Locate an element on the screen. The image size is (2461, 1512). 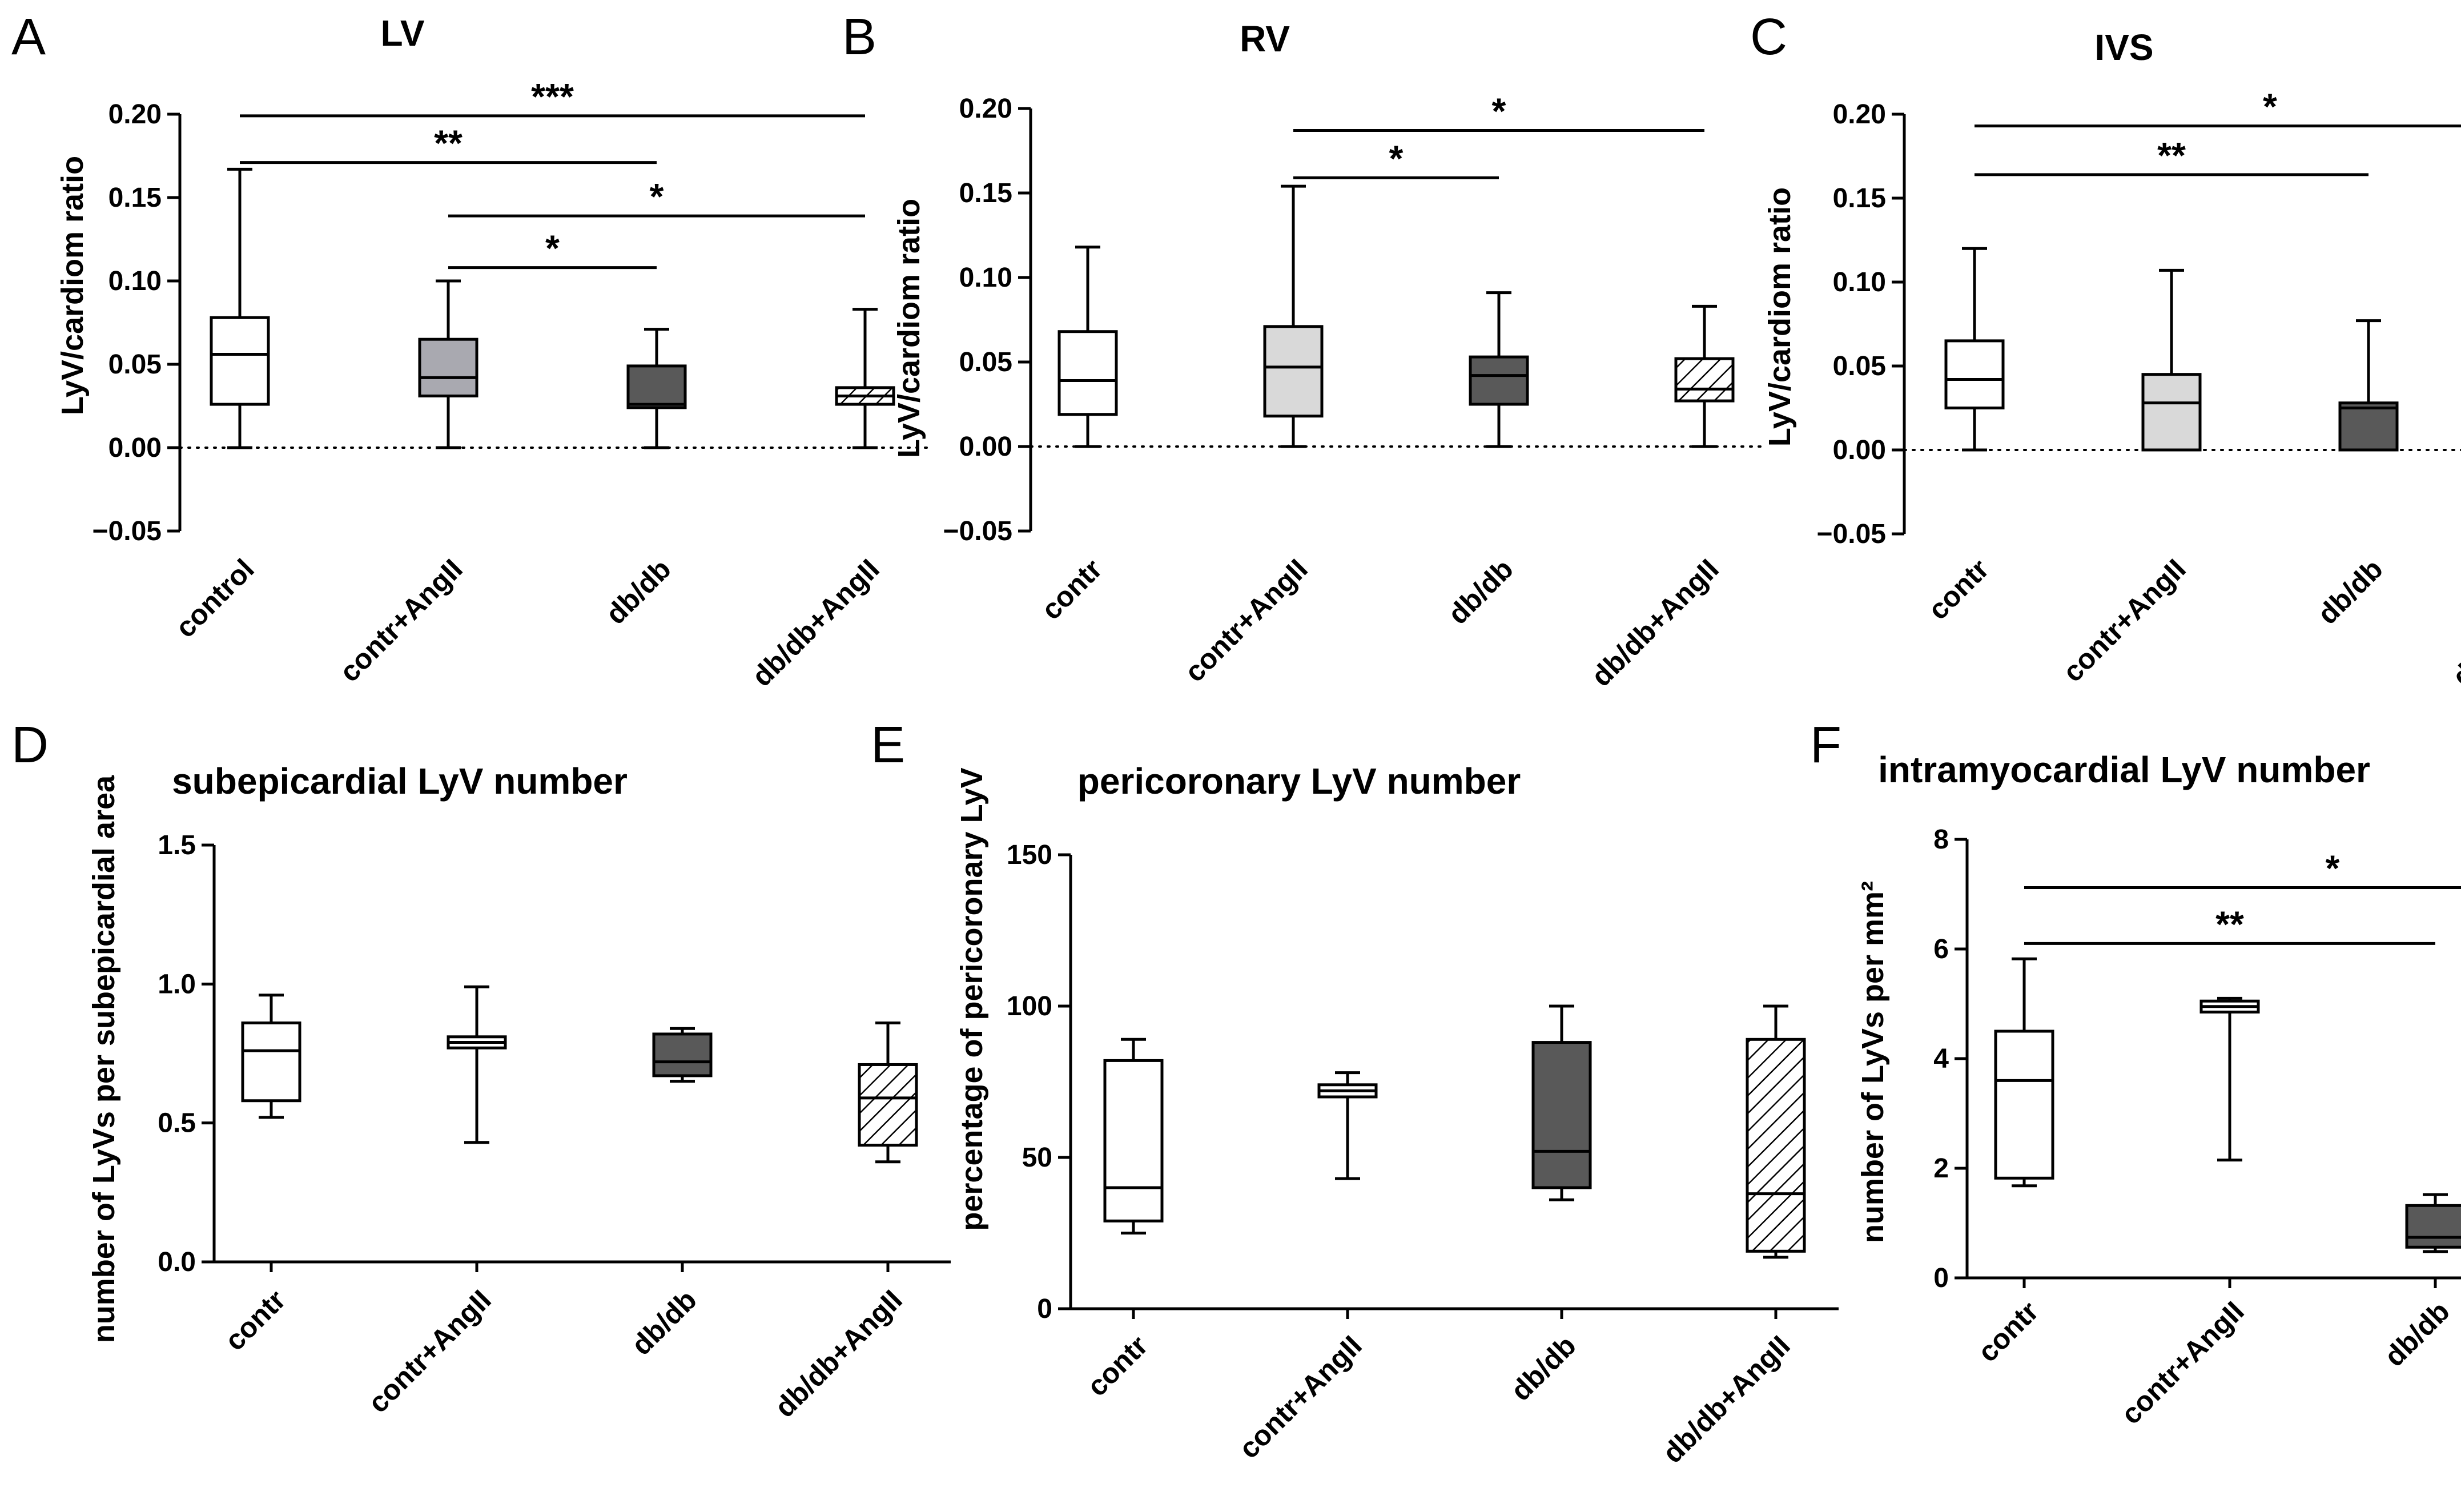
x-category-label: control is located at coordinates (215, 599).